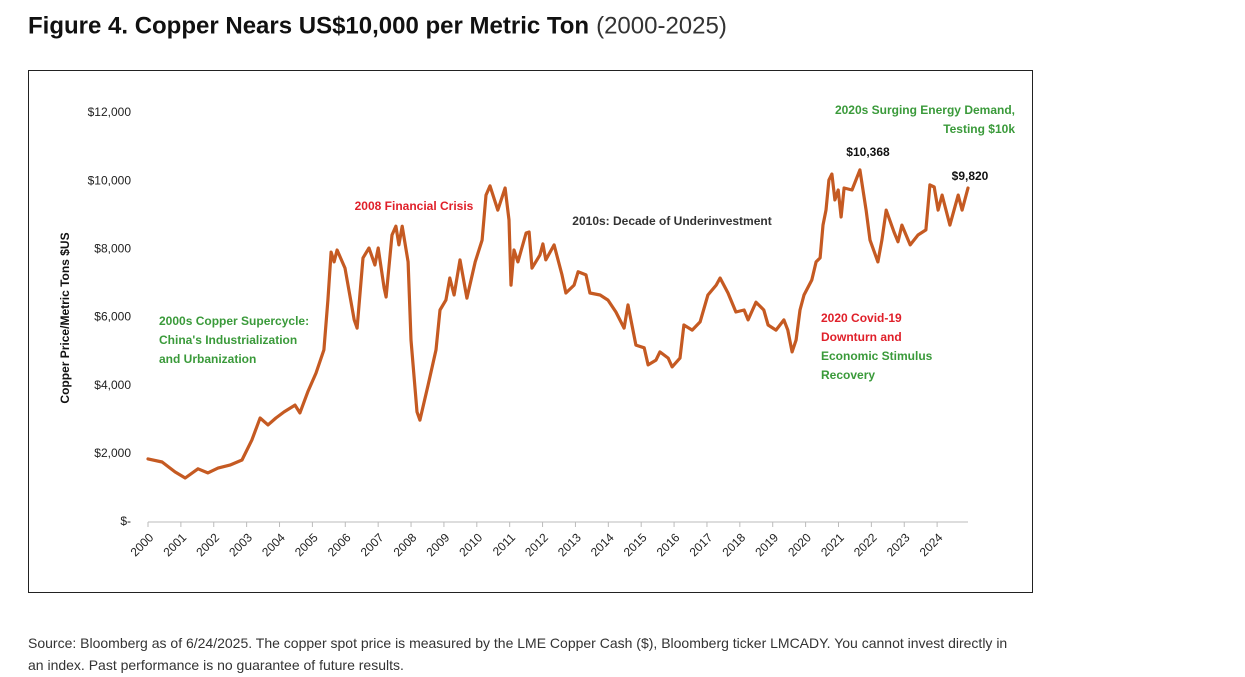  What do you see at coordinates (799, 544) in the screenshot?
I see `x-tick-label: 2020` at bounding box center [799, 544].